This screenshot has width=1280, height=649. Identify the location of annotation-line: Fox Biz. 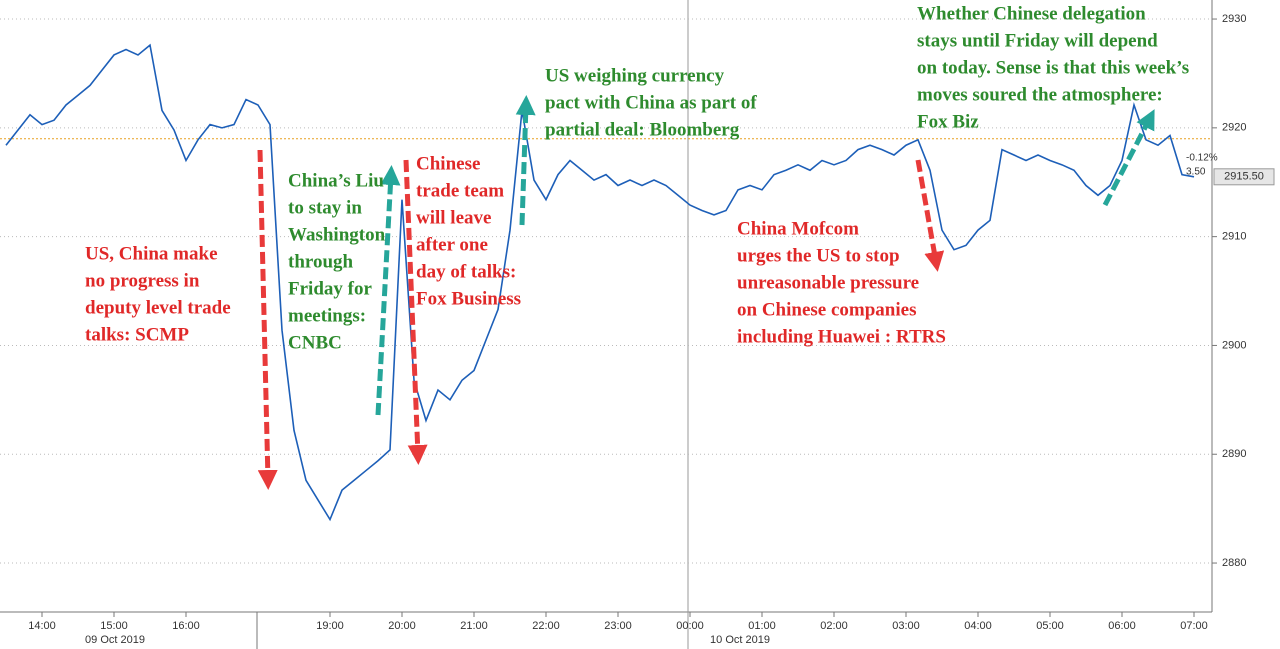
(948, 121).